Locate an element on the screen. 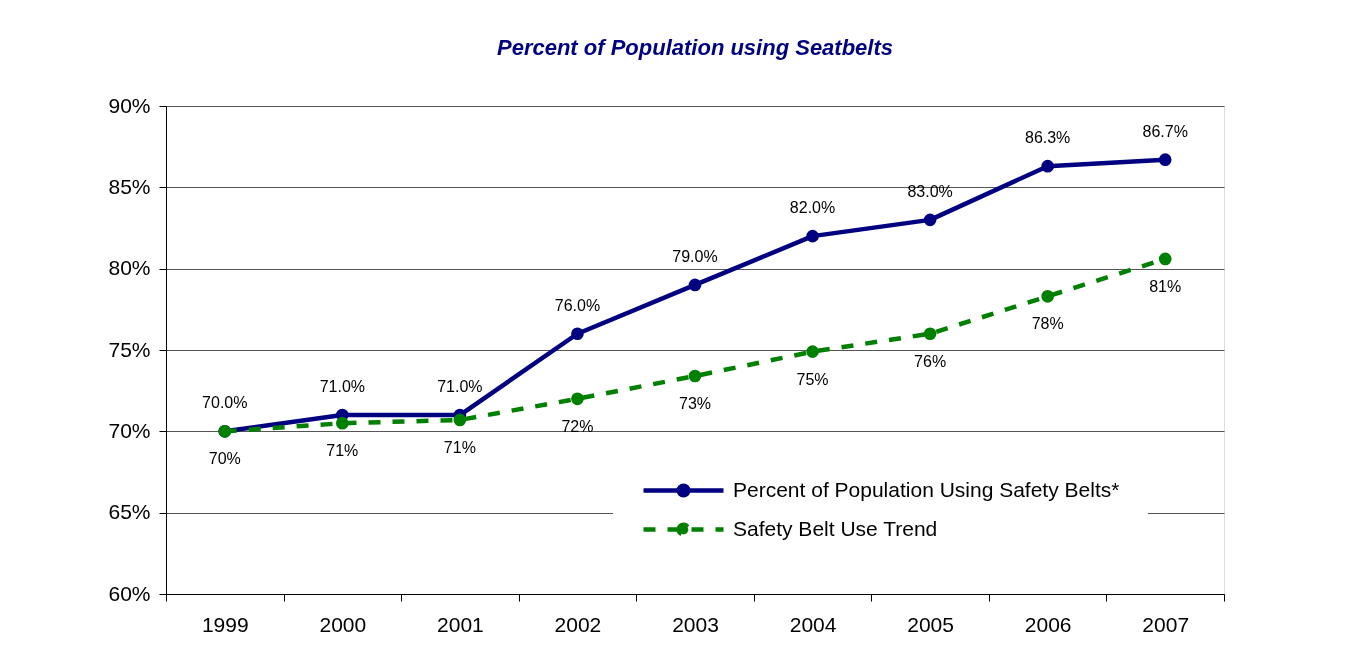 This screenshot has width=1359, height=653. y-tick-label: 60% is located at coordinates (129, 593).